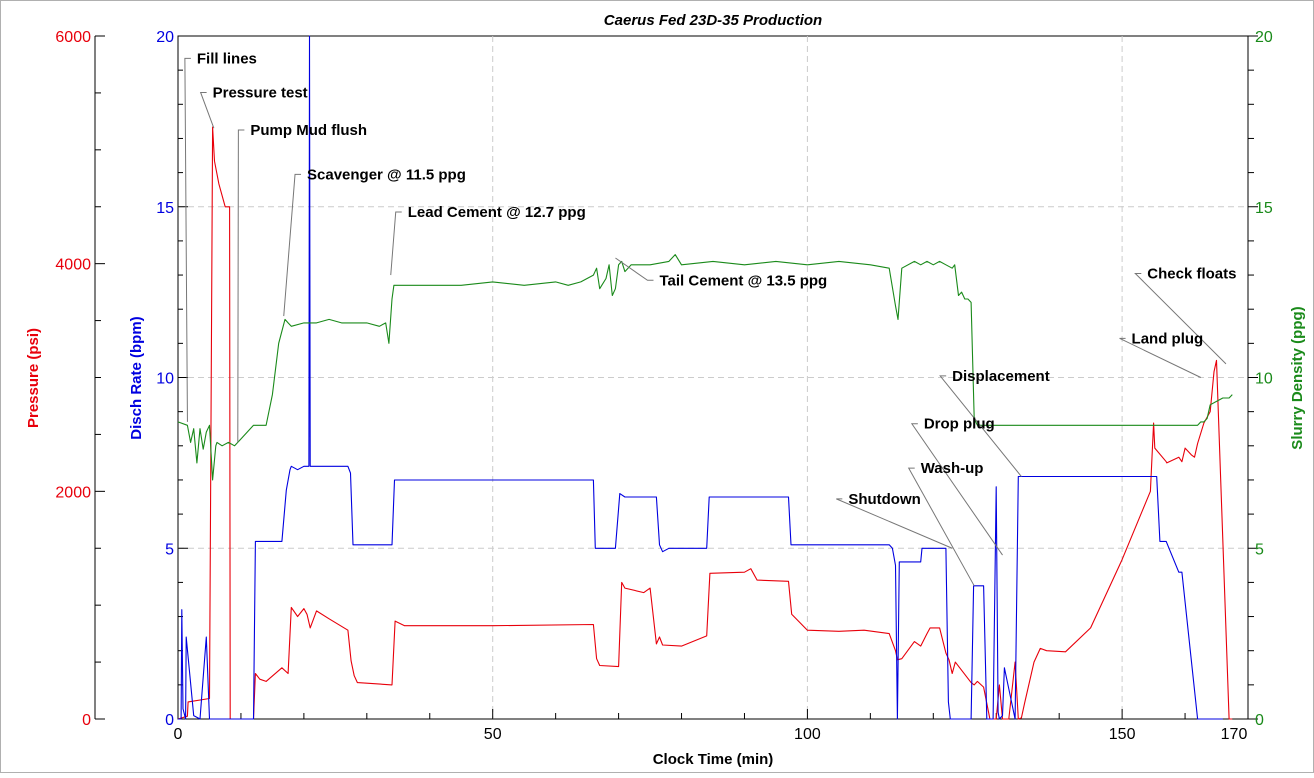 The height and width of the screenshot is (778, 1314). What do you see at coordinates (73, 37) in the screenshot?
I see `pressure-tick-label: 6000` at bounding box center [73, 37].